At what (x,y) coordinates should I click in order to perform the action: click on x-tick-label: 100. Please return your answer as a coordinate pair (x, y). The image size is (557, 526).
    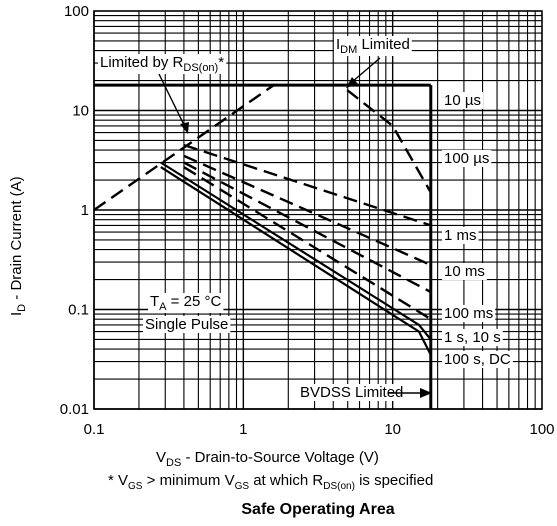
    Looking at the image, I should click on (541, 429).